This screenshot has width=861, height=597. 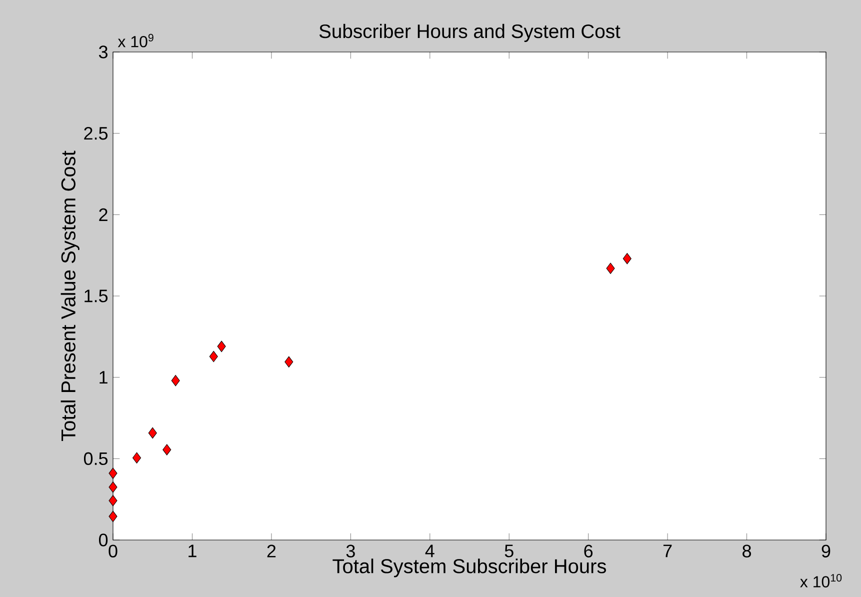 What do you see at coordinates (746, 551) in the screenshot?
I see `x-tick-label: 8` at bounding box center [746, 551].